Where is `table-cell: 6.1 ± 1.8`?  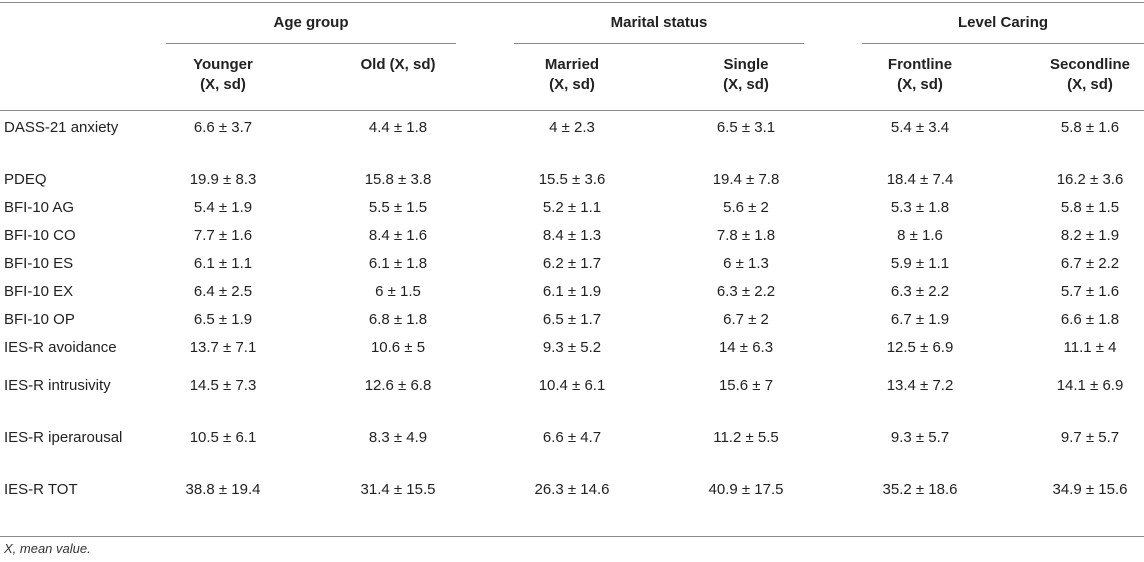
table-cell: 6.1 ± 1.8 is located at coordinates (398, 263).